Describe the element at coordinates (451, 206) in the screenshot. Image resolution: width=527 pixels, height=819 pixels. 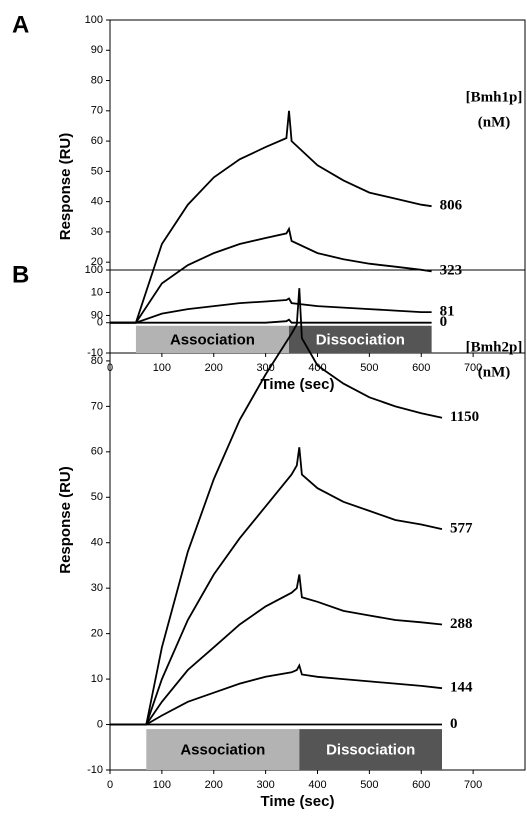
I see `series-label: 806` at that location.